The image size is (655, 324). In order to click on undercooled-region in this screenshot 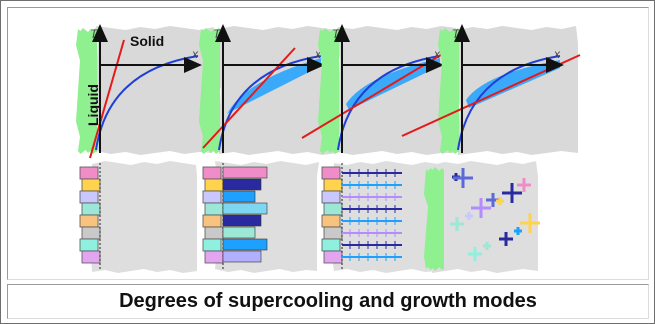, I will do `click(274, 86)`.